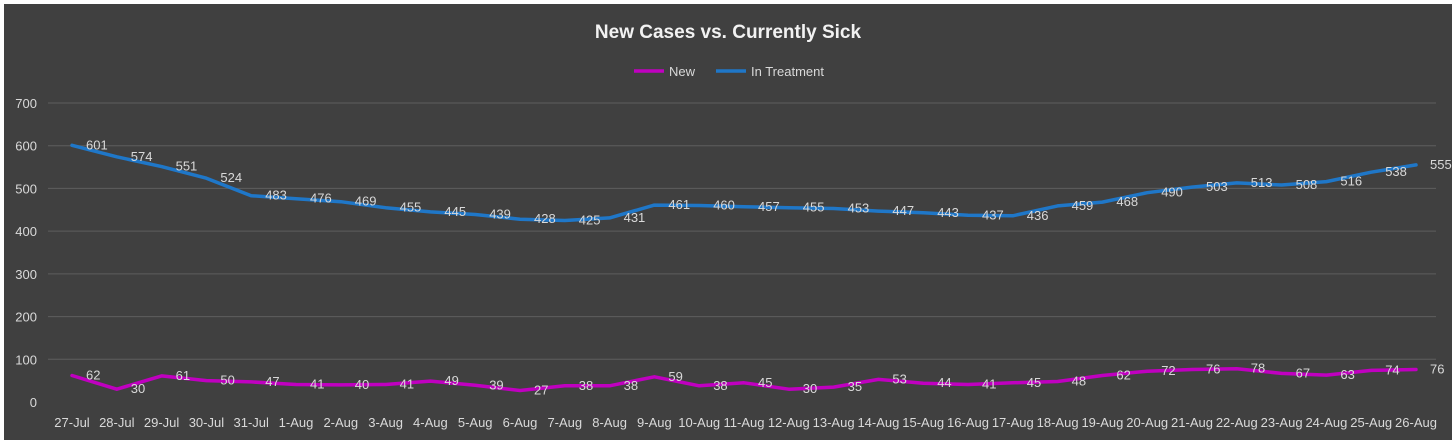 Image resolution: width=1456 pixels, height=444 pixels. I want to click on data-label: 443, so click(948, 212).